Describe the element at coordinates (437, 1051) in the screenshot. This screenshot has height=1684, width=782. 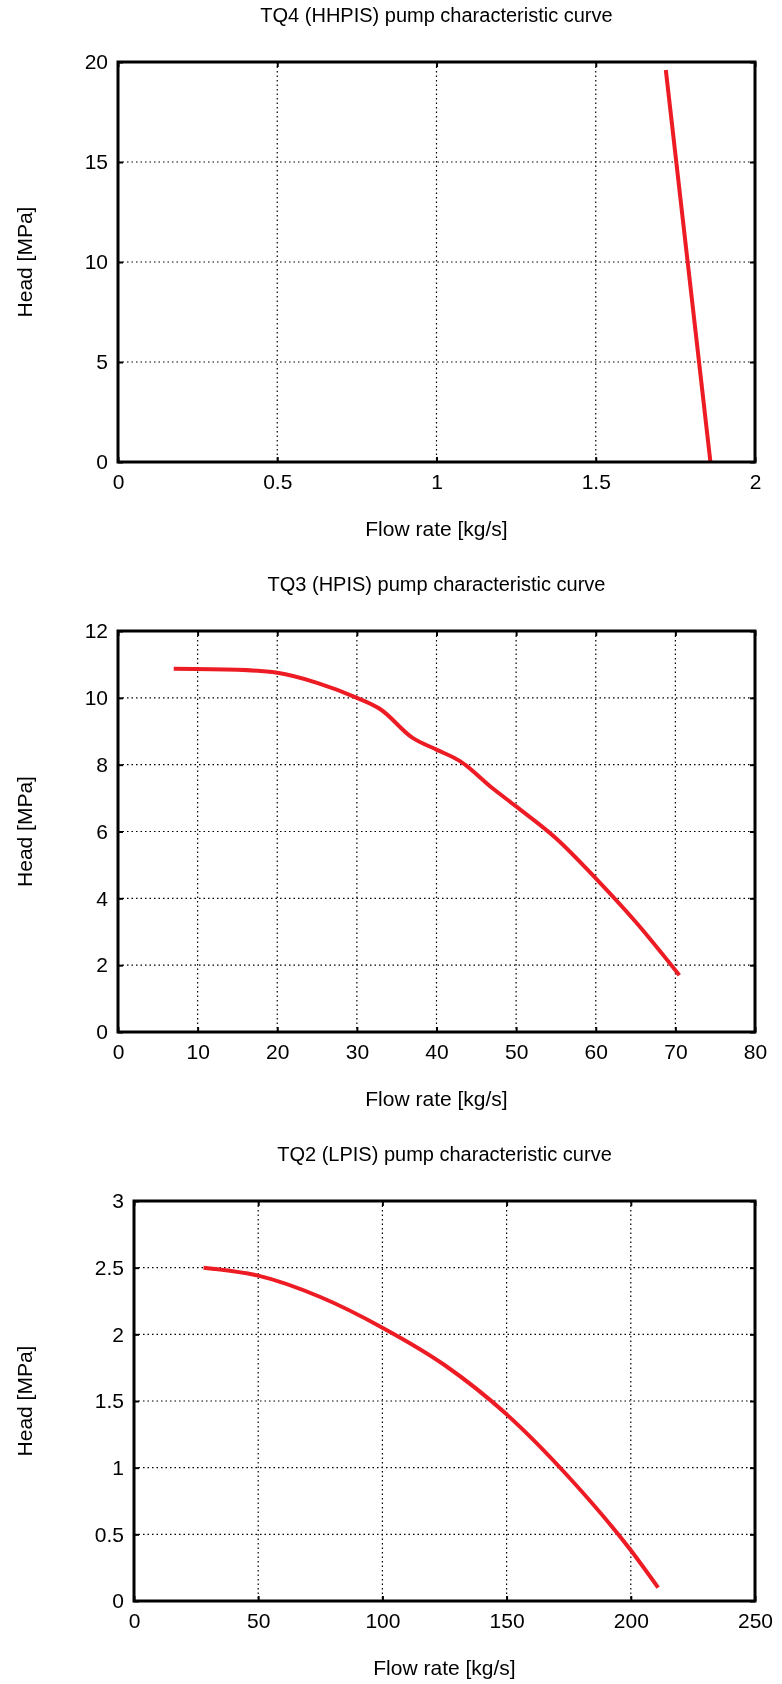
I see `x-tick-label: 40` at that location.